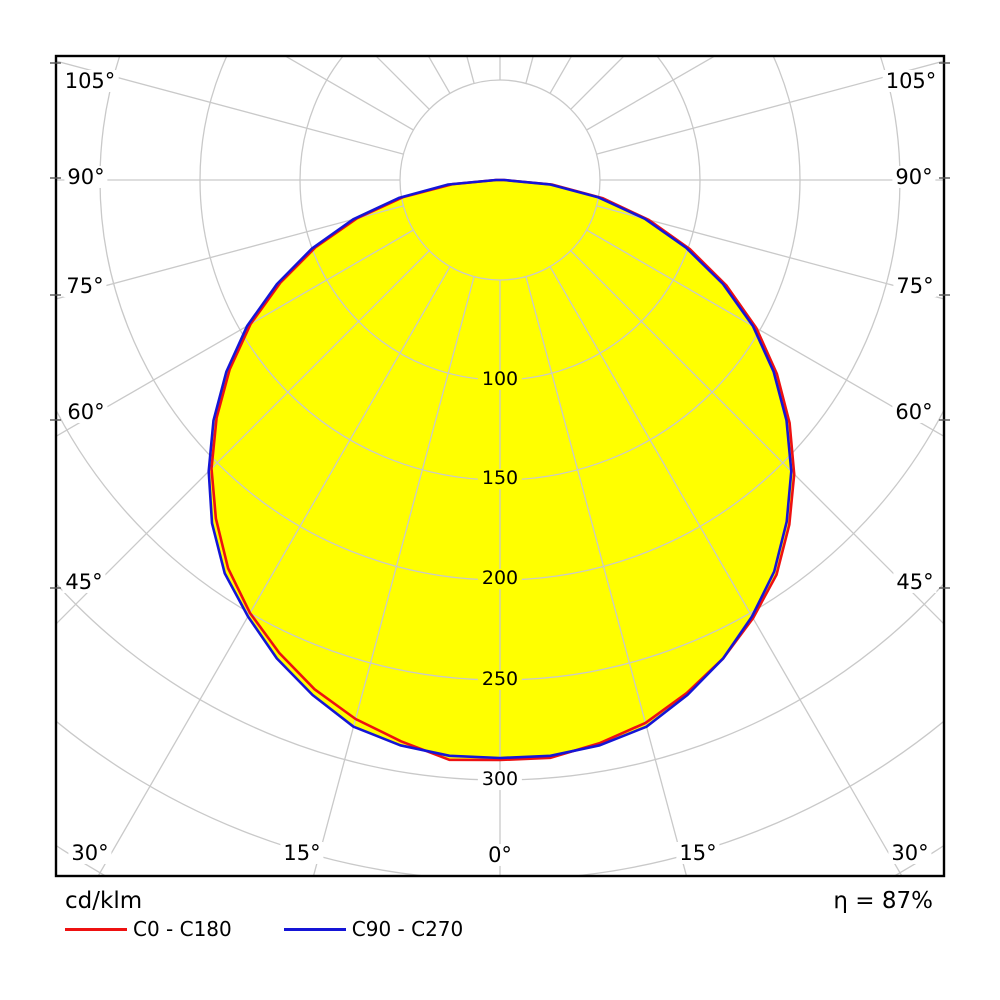 The height and width of the screenshot is (1000, 1000). What do you see at coordinates (500, 855) in the screenshot?
I see `angle-label-bottom-0: 0°` at bounding box center [500, 855].